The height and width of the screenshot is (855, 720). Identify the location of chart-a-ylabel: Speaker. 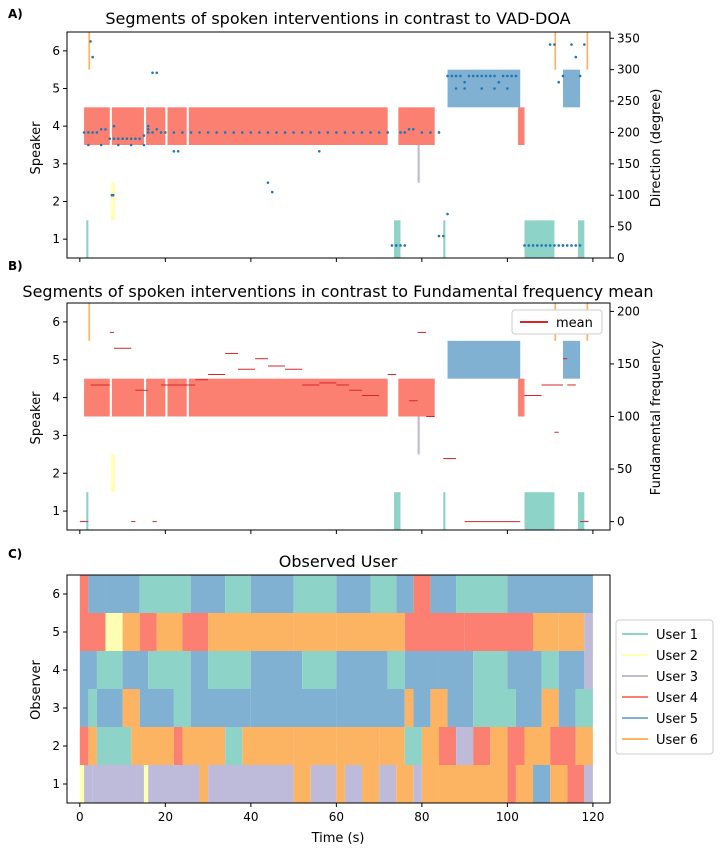
(36, 148).